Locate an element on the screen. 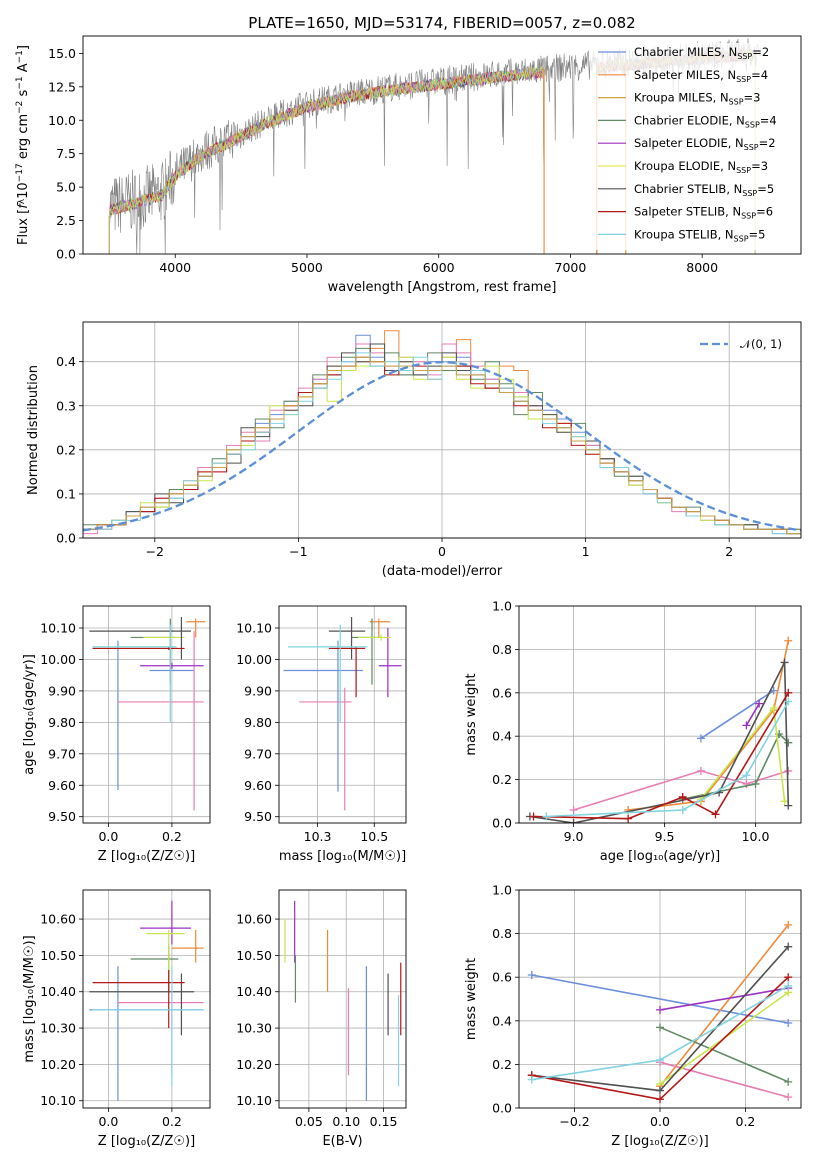 Image resolution: width=819 pixels, height=1170 pixels. x-axis-label: (data-model)/error is located at coordinates (442, 571).